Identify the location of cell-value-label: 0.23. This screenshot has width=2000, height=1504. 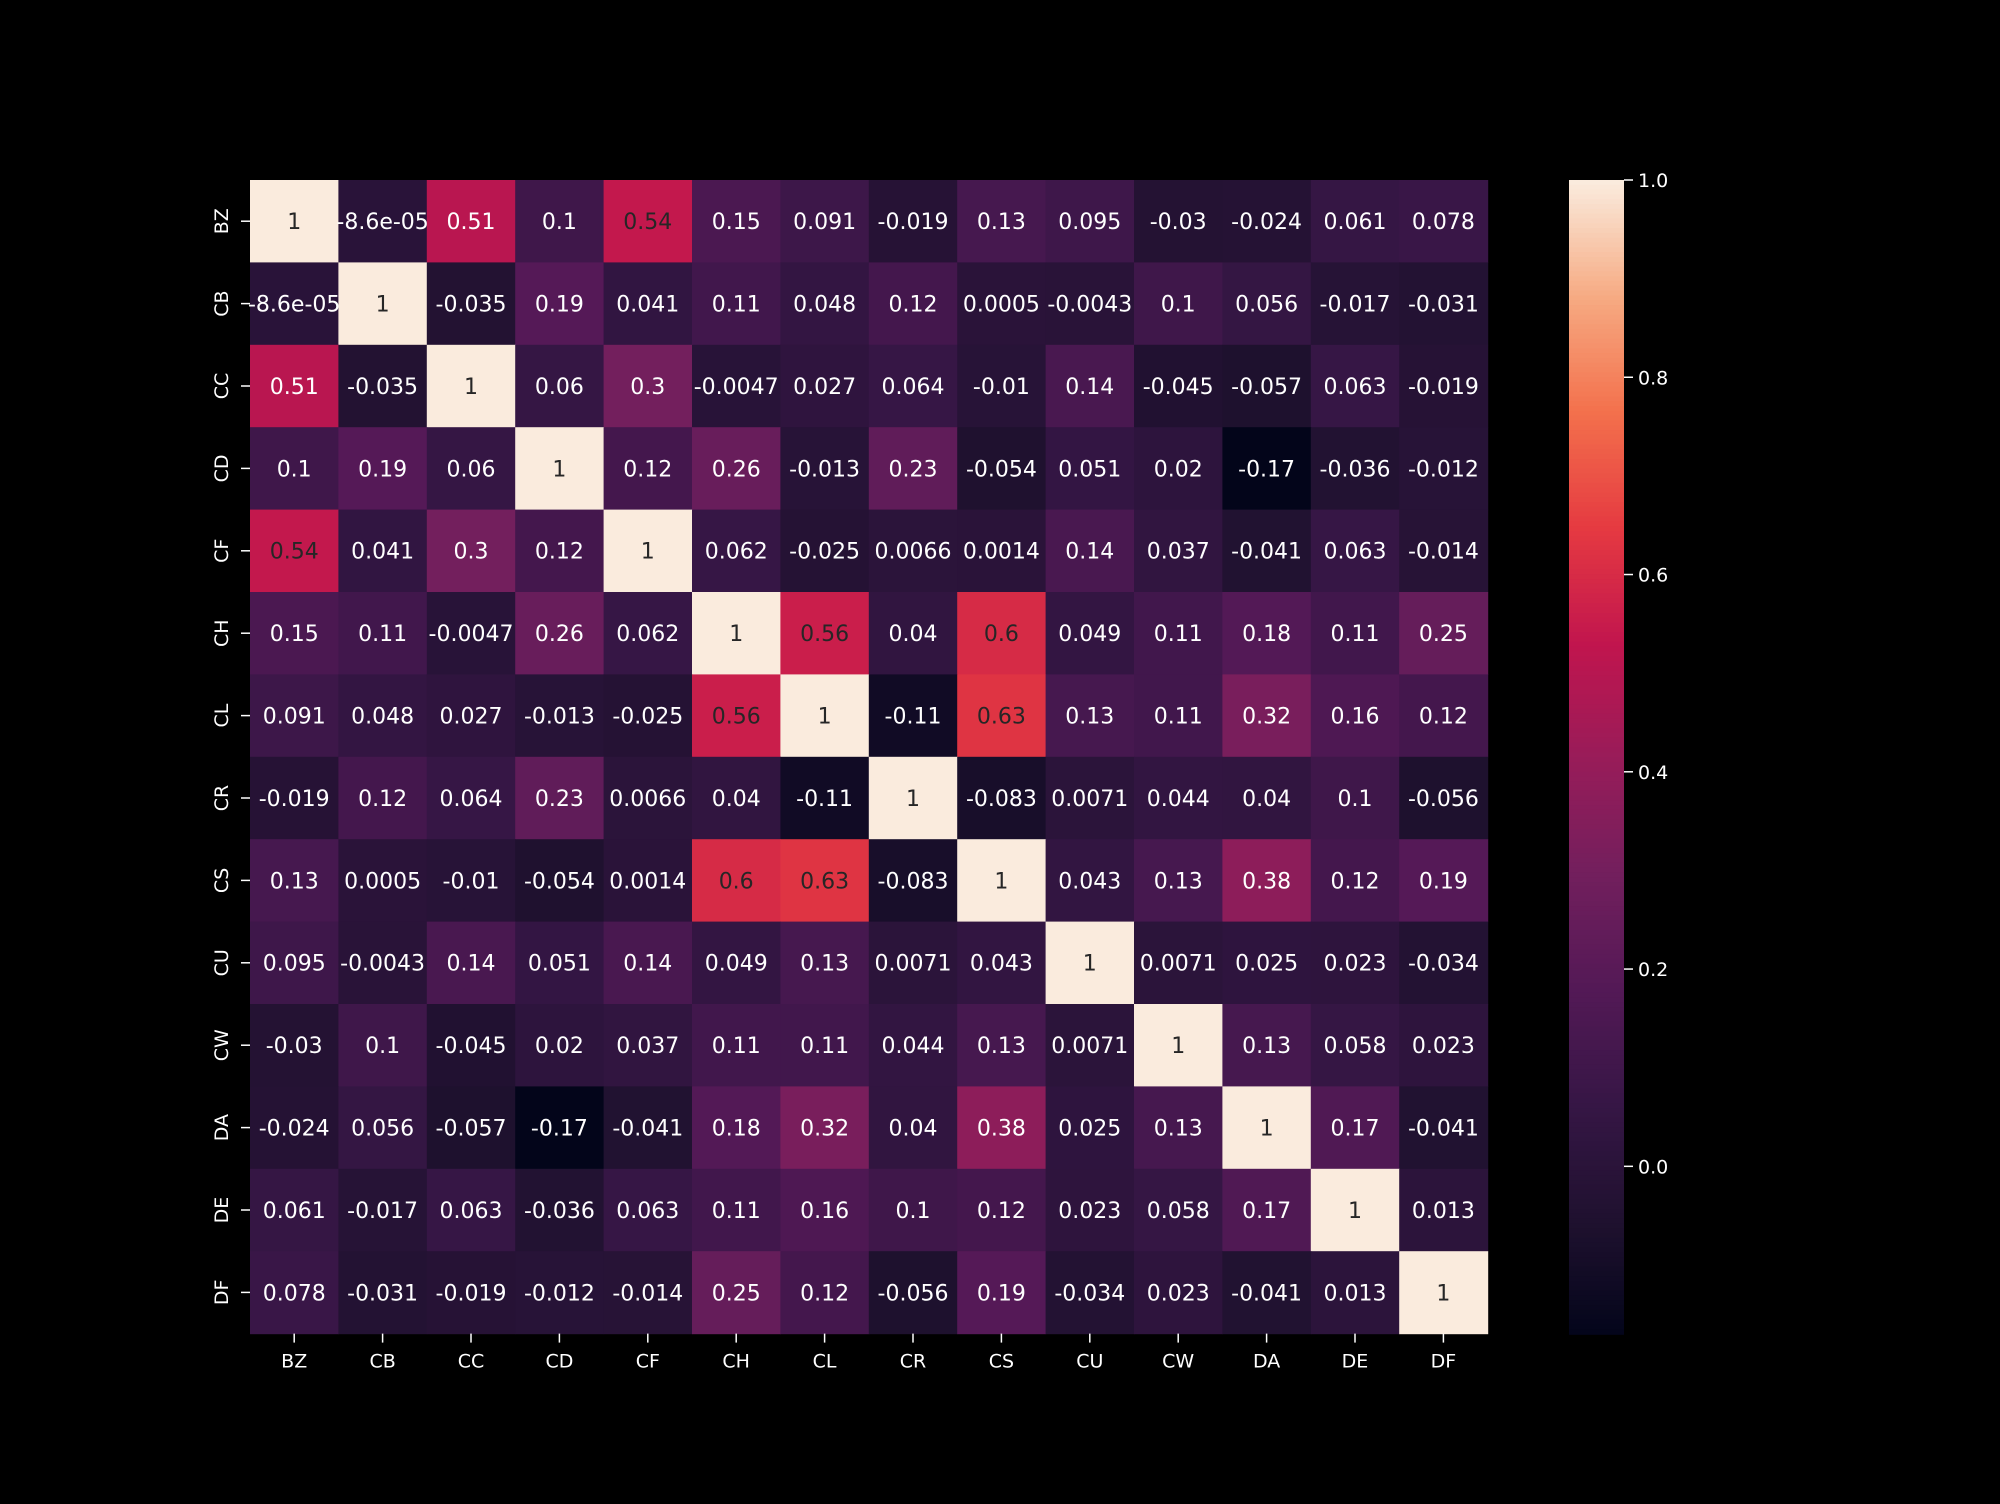
(913, 469).